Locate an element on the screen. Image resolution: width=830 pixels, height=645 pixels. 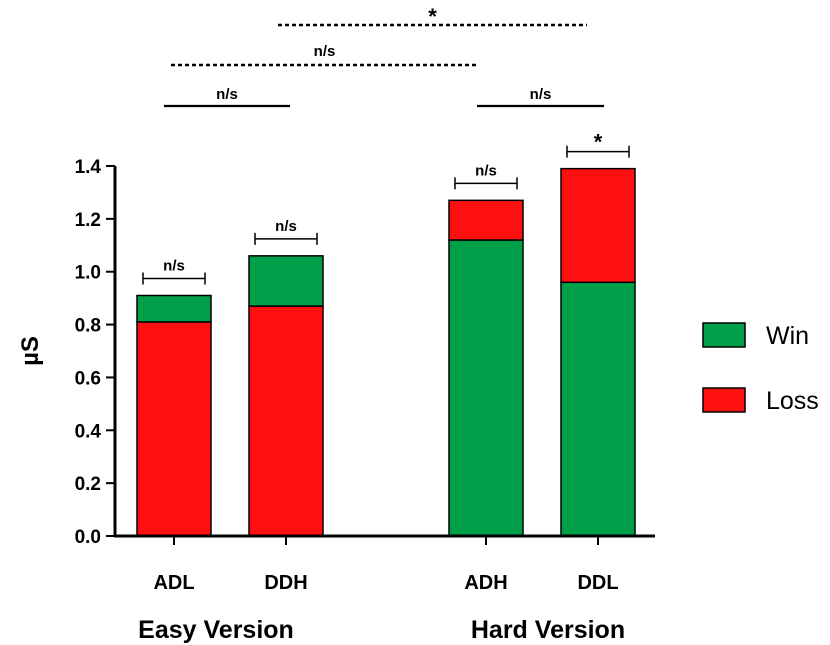
sig-bracket-ddh: n/s is located at coordinates (286, 231).